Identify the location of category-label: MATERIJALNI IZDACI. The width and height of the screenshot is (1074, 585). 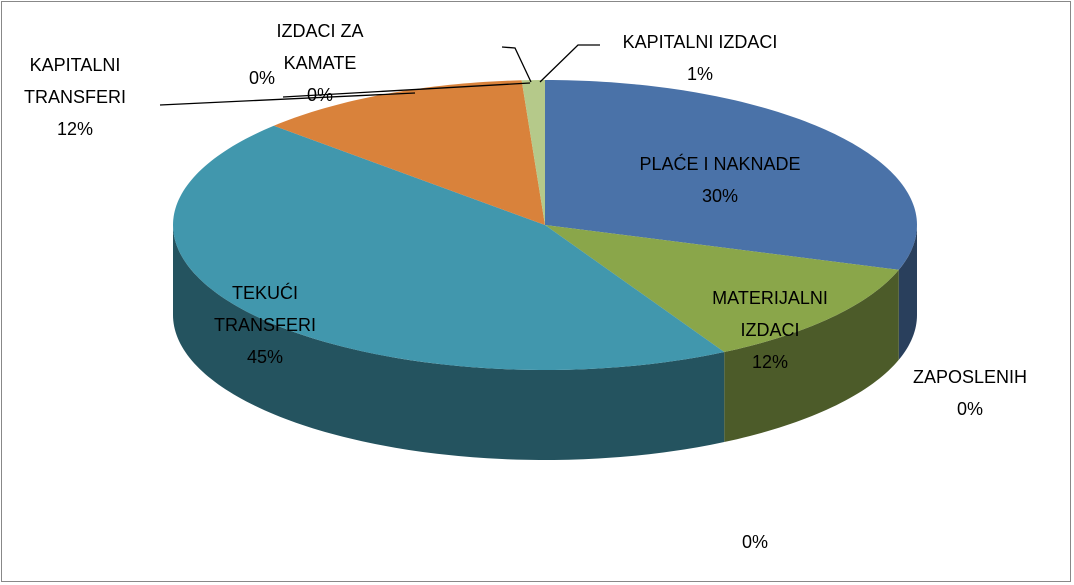
(770, 314).